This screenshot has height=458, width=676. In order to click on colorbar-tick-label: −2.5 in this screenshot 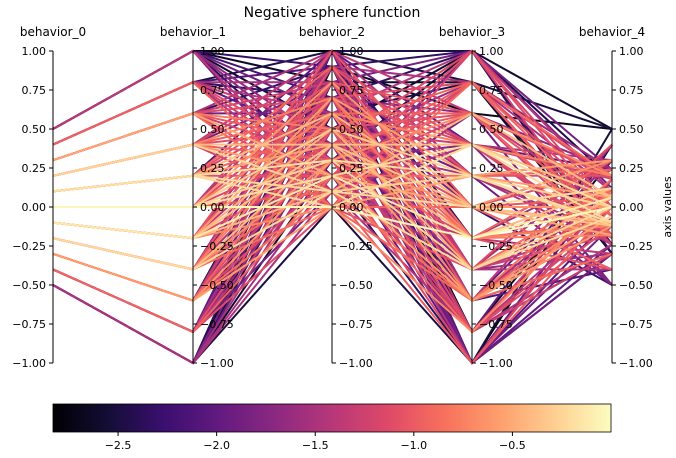, I will do `click(118, 445)`.